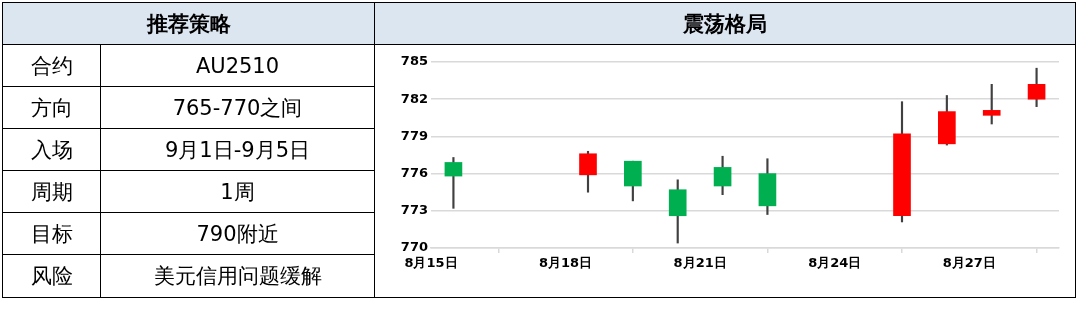  Describe the element at coordinates (52, 276) in the screenshot. I see `text: 风险` at that location.